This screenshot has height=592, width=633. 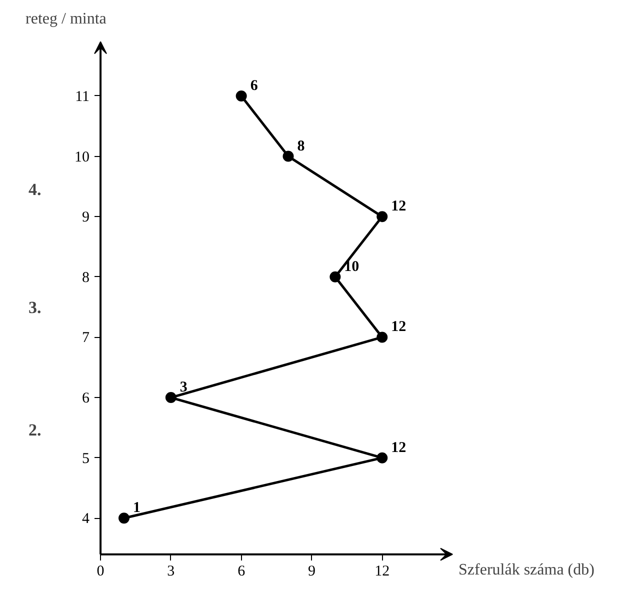 What do you see at coordinates (86, 398) in the screenshot?
I see `y-tick-label: 6` at bounding box center [86, 398].